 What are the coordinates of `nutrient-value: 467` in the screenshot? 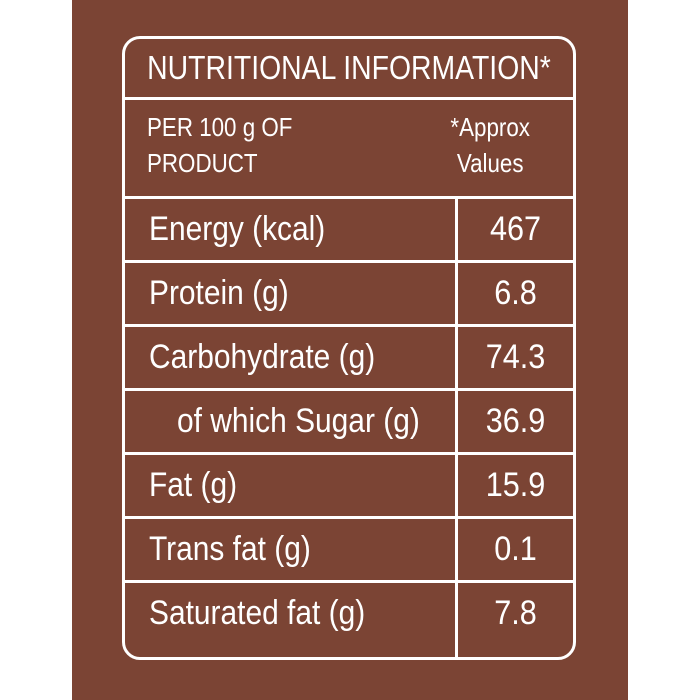 It's located at (515, 229).